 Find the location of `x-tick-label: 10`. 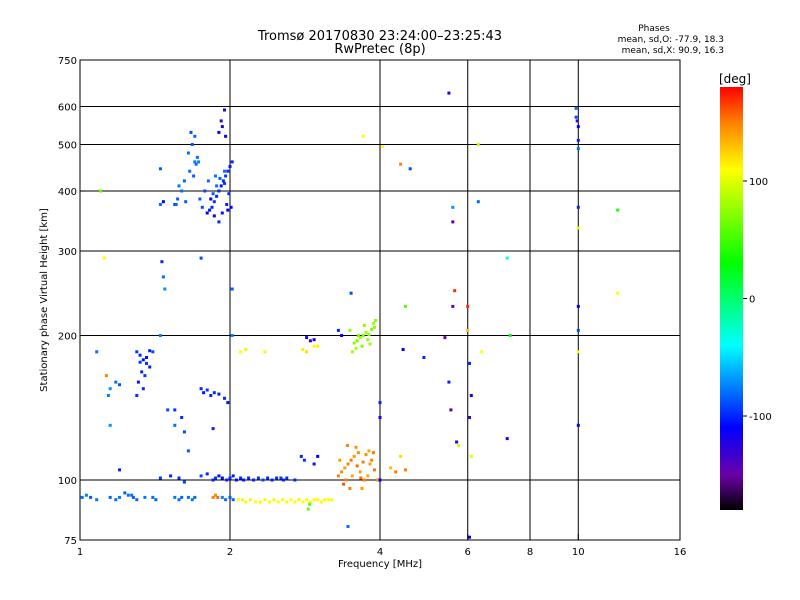

x-tick-label: 10 is located at coordinates (578, 552).